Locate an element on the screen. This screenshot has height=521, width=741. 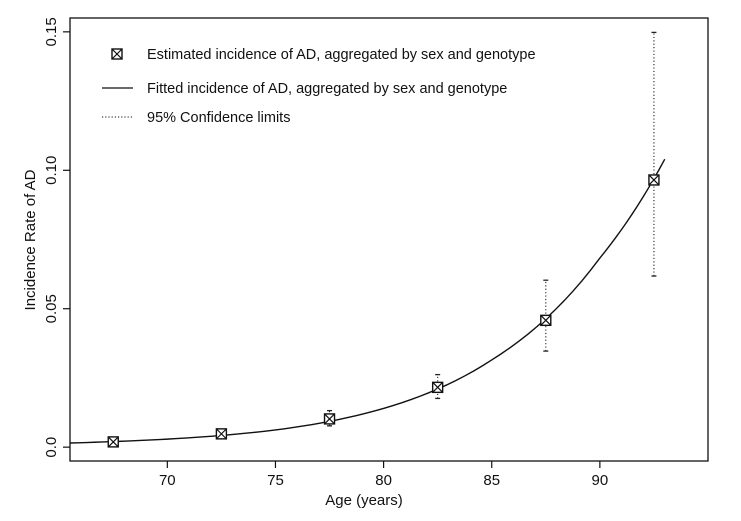
x-tick-label: 90 is located at coordinates (600, 480).